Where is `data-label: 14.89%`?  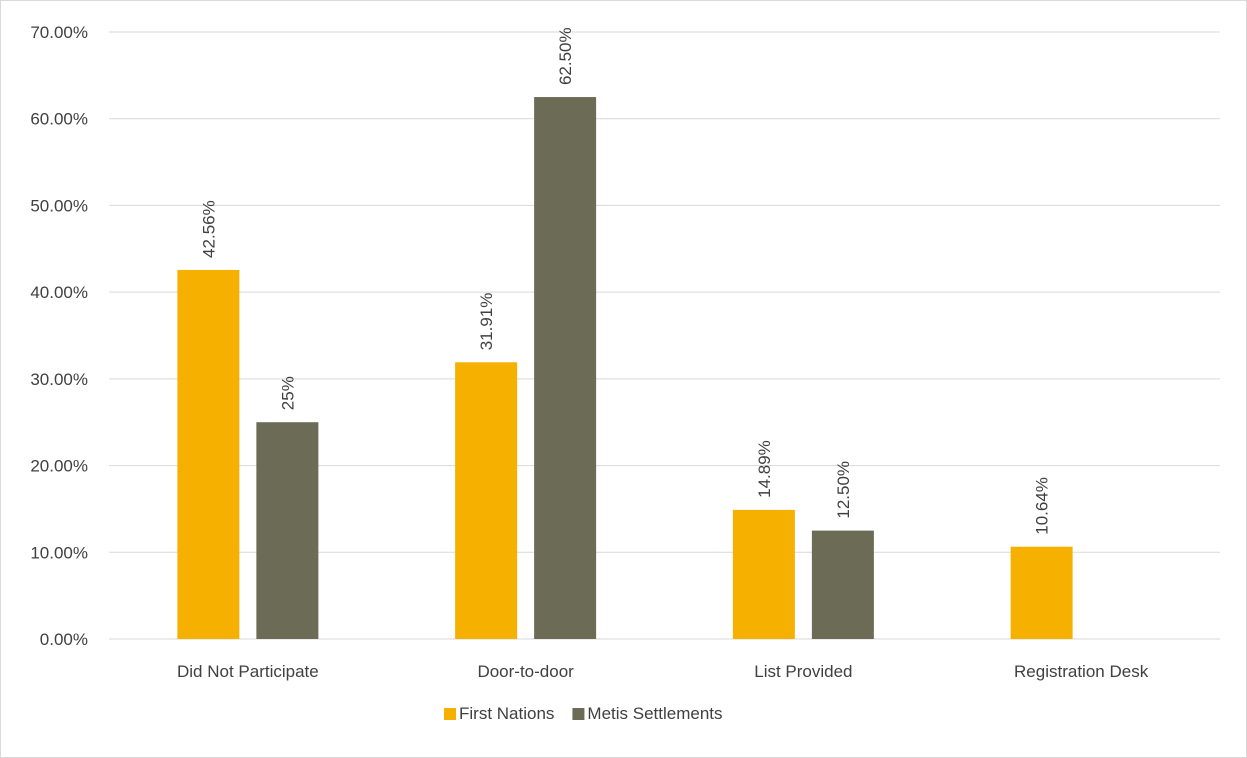 data-label: 14.89% is located at coordinates (764, 469).